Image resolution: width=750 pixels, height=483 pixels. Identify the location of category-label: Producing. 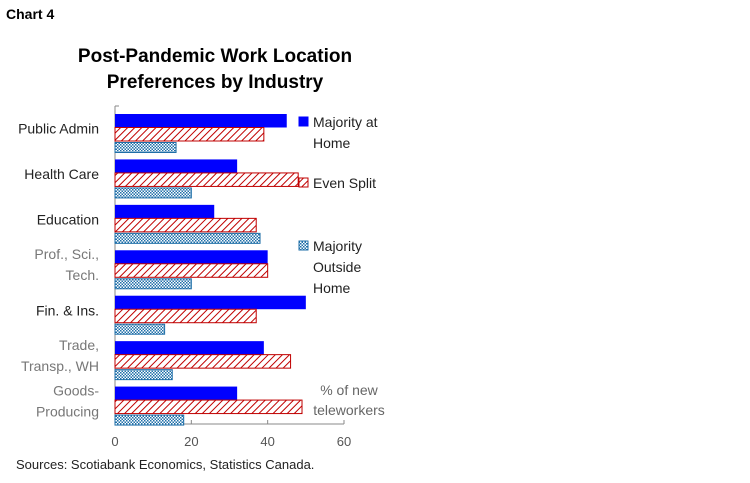
(67, 411).